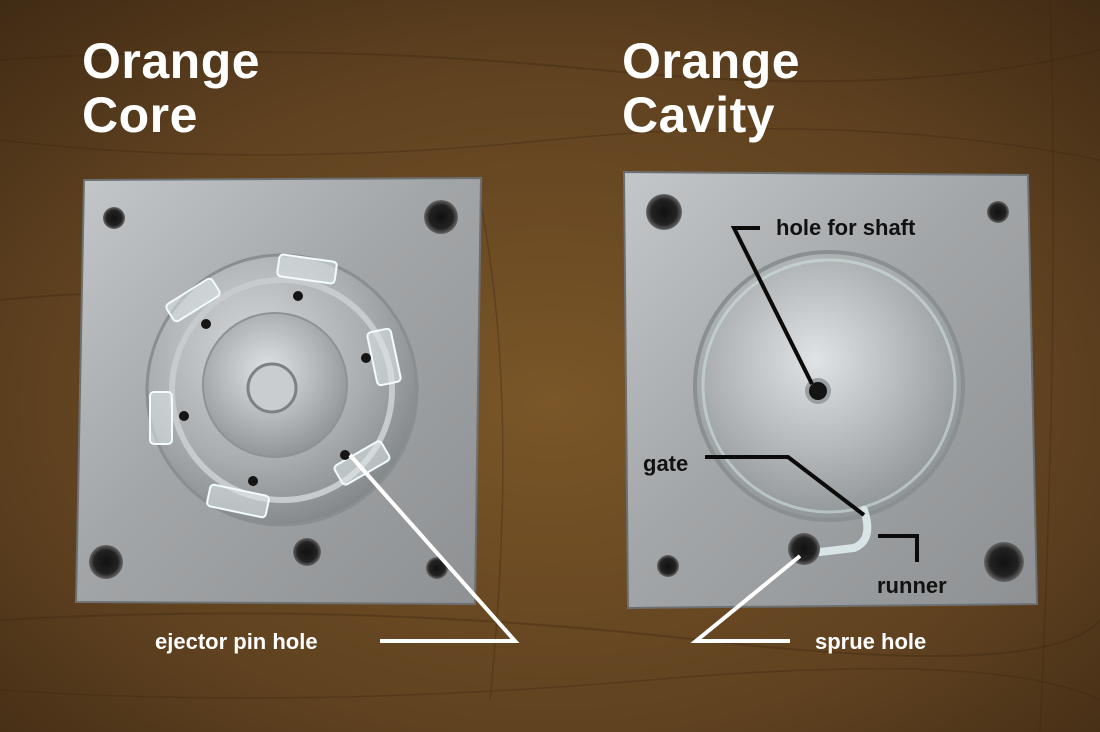  What do you see at coordinates (699, 115) in the screenshot?
I see `cavity-title-line2: Cavity` at bounding box center [699, 115].